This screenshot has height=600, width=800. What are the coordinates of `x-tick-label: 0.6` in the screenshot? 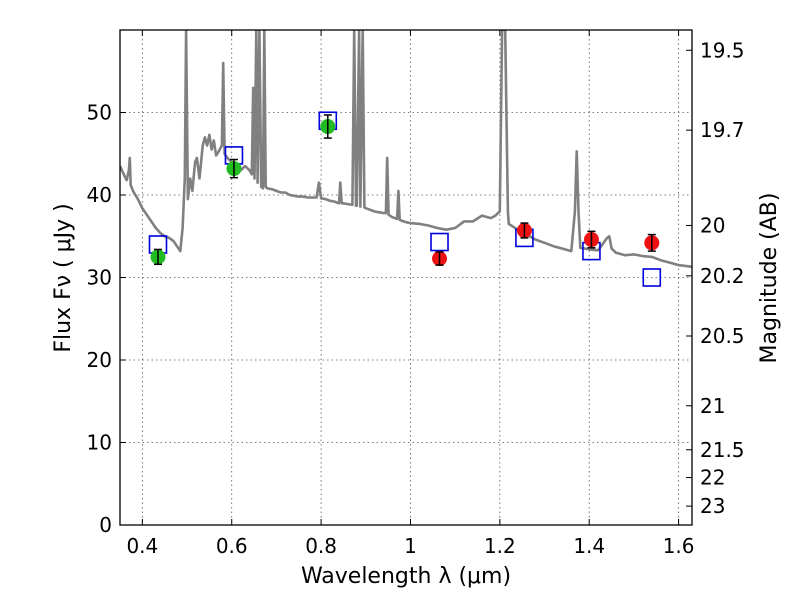 It's located at (232, 546).